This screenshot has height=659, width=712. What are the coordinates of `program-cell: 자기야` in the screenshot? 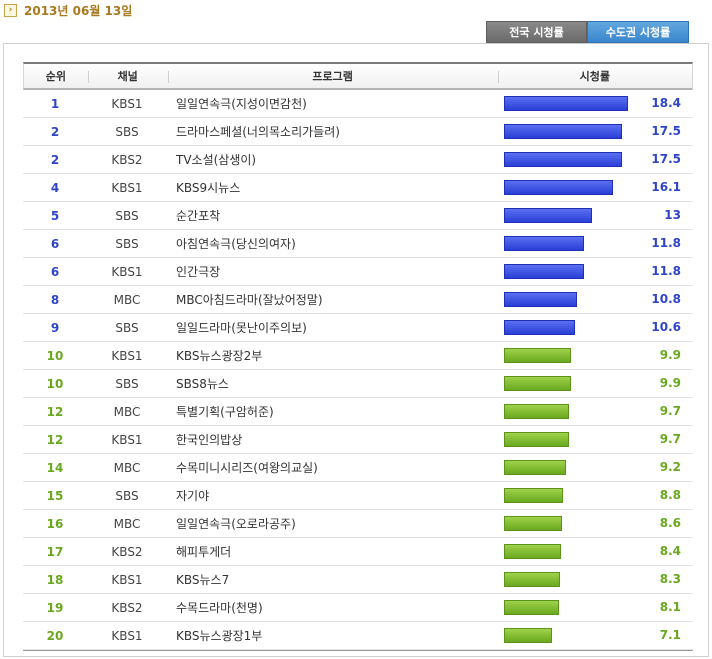 It's located at (193, 496).